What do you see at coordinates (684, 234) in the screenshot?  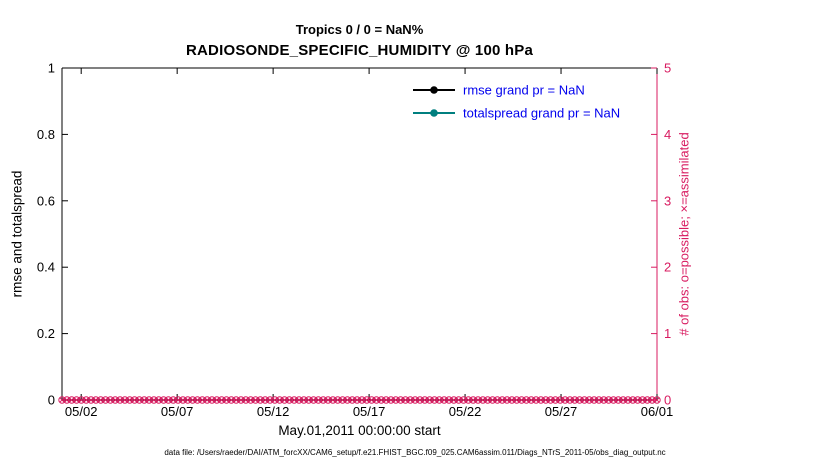 I see `right-y-axis-label: # of obs: o=possible; ×=assimilated` at bounding box center [684, 234].